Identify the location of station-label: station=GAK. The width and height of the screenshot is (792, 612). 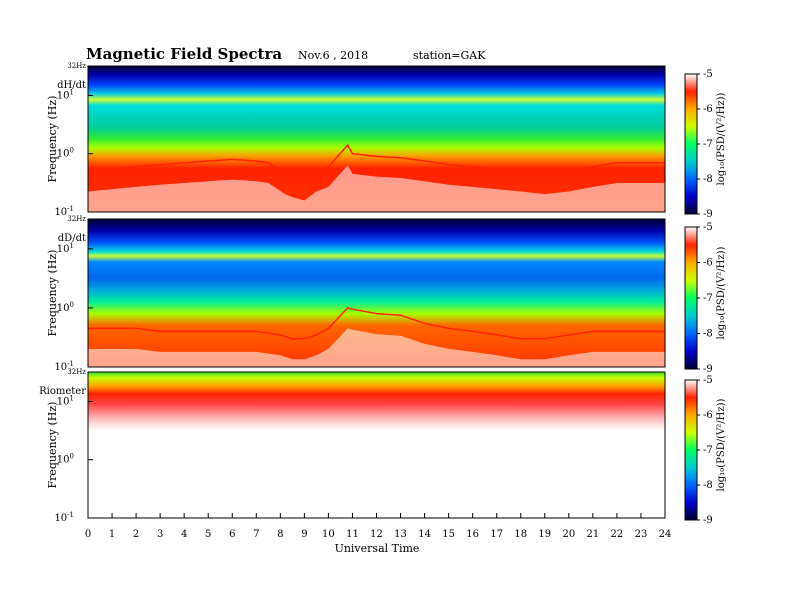
(449, 55).